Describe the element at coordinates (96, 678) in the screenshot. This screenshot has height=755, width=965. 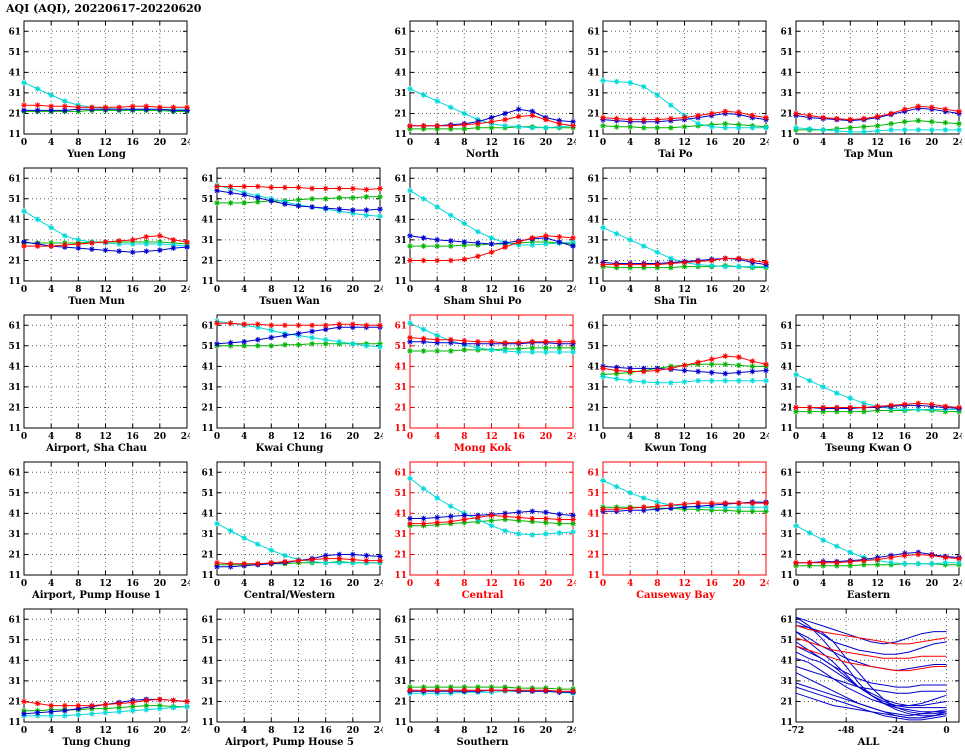
I see `chart-panel-tung-chung: 11 21 31 41 51 61 0 4 8 12 16 20 24 Tung Chung` at that location.